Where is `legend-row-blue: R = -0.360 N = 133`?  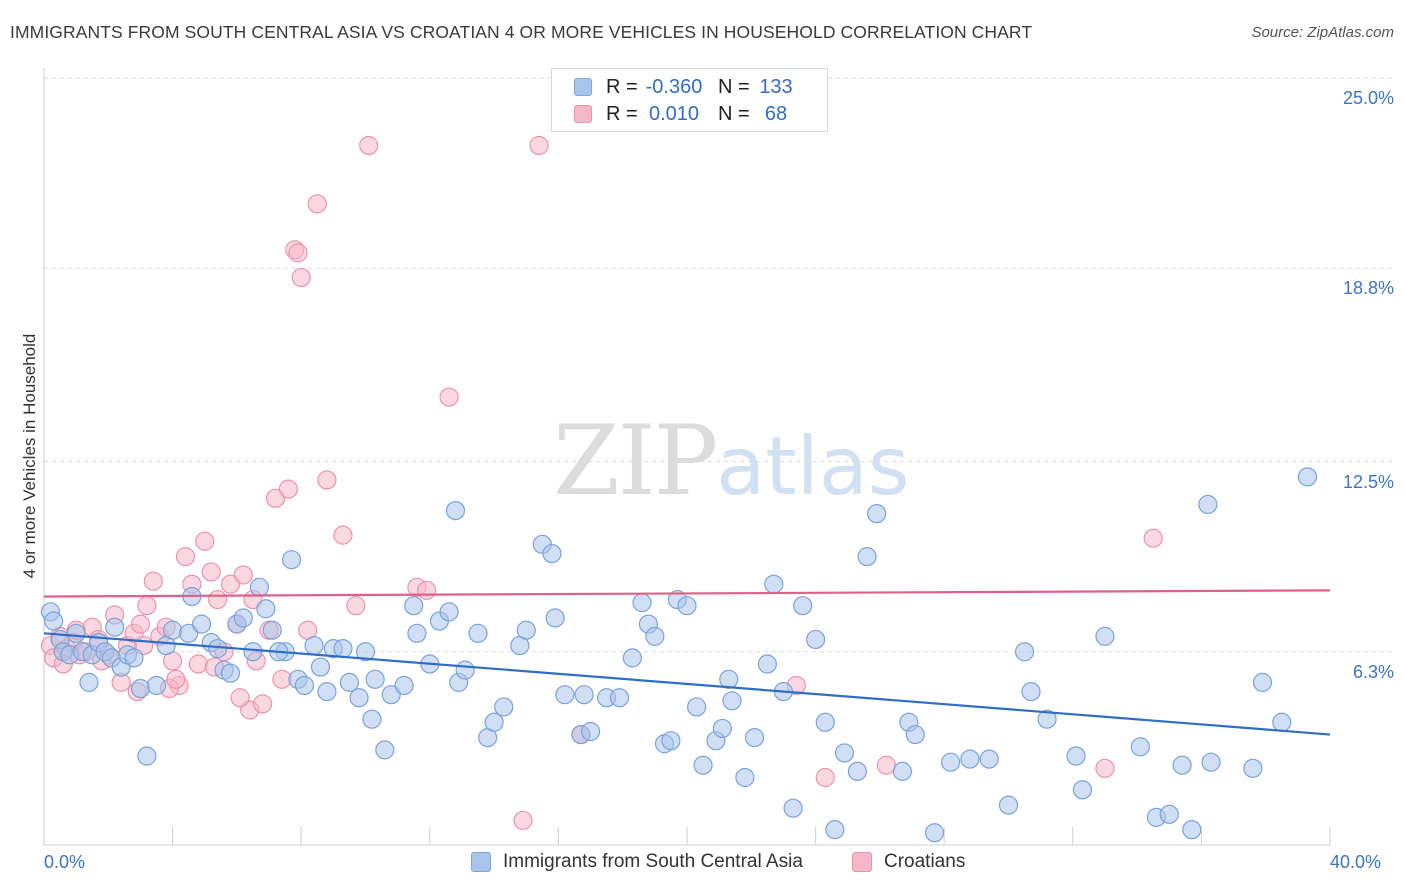 legend-row-blue: R = -0.360 N = 133 is located at coordinates (685, 87).